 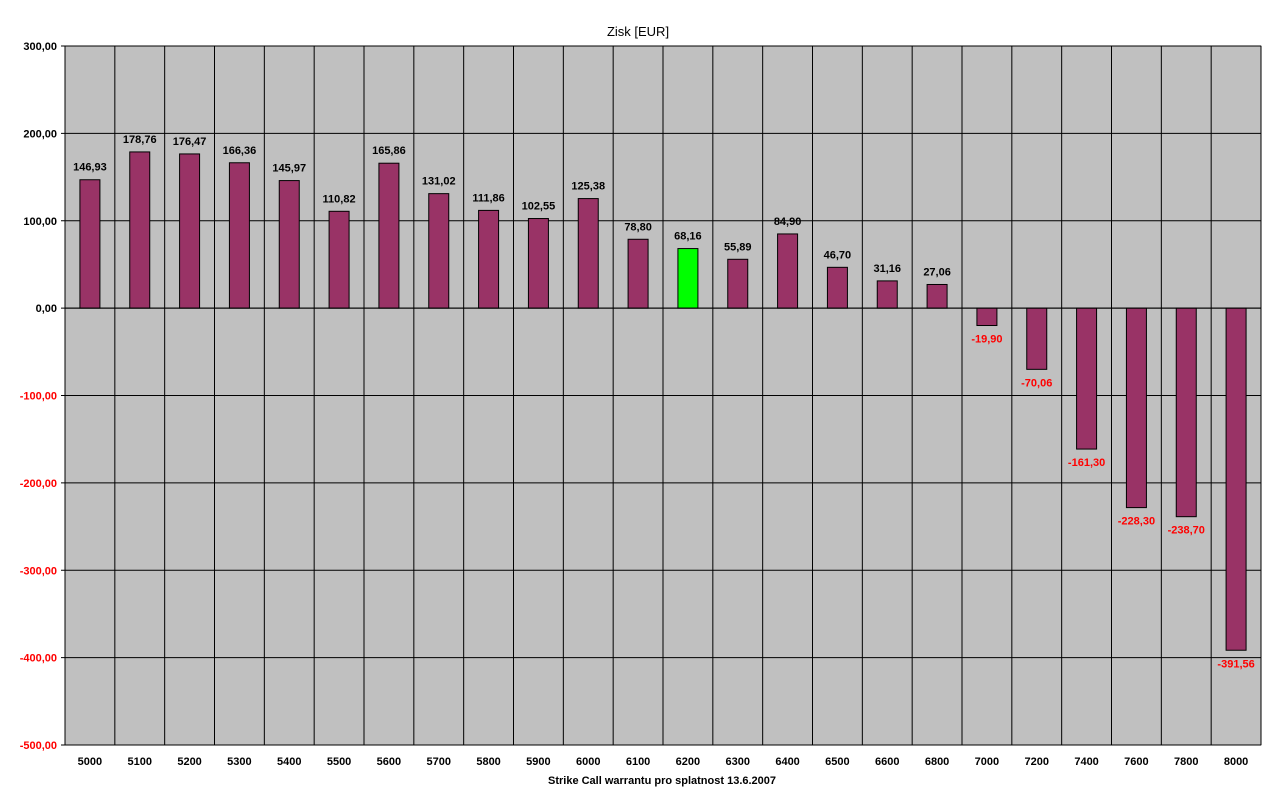 What do you see at coordinates (38, 571) in the screenshot?
I see `y-tick-label: -300,00` at bounding box center [38, 571].